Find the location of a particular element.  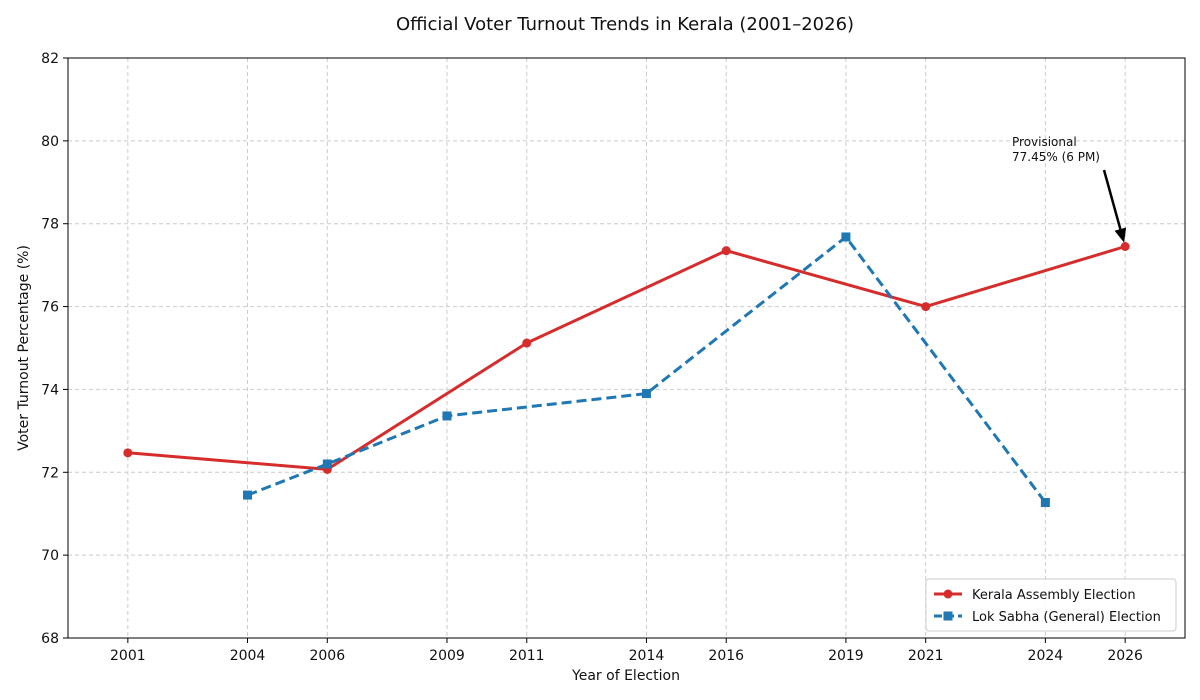

y-tick-label: 74 is located at coordinates (50, 390).